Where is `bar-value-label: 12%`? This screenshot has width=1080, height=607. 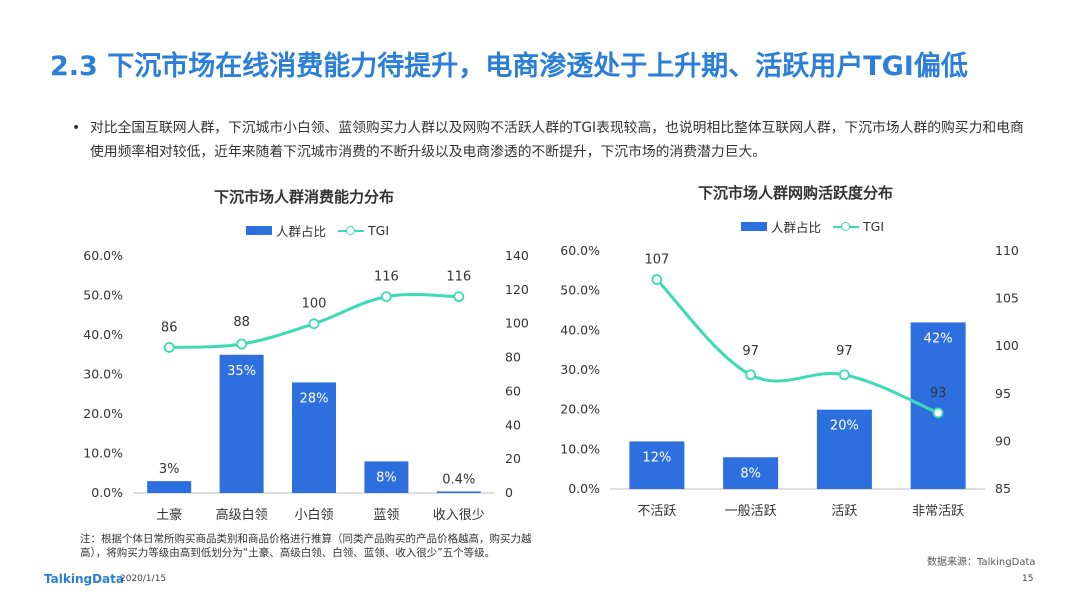 bar-value-label: 12% is located at coordinates (656, 457).